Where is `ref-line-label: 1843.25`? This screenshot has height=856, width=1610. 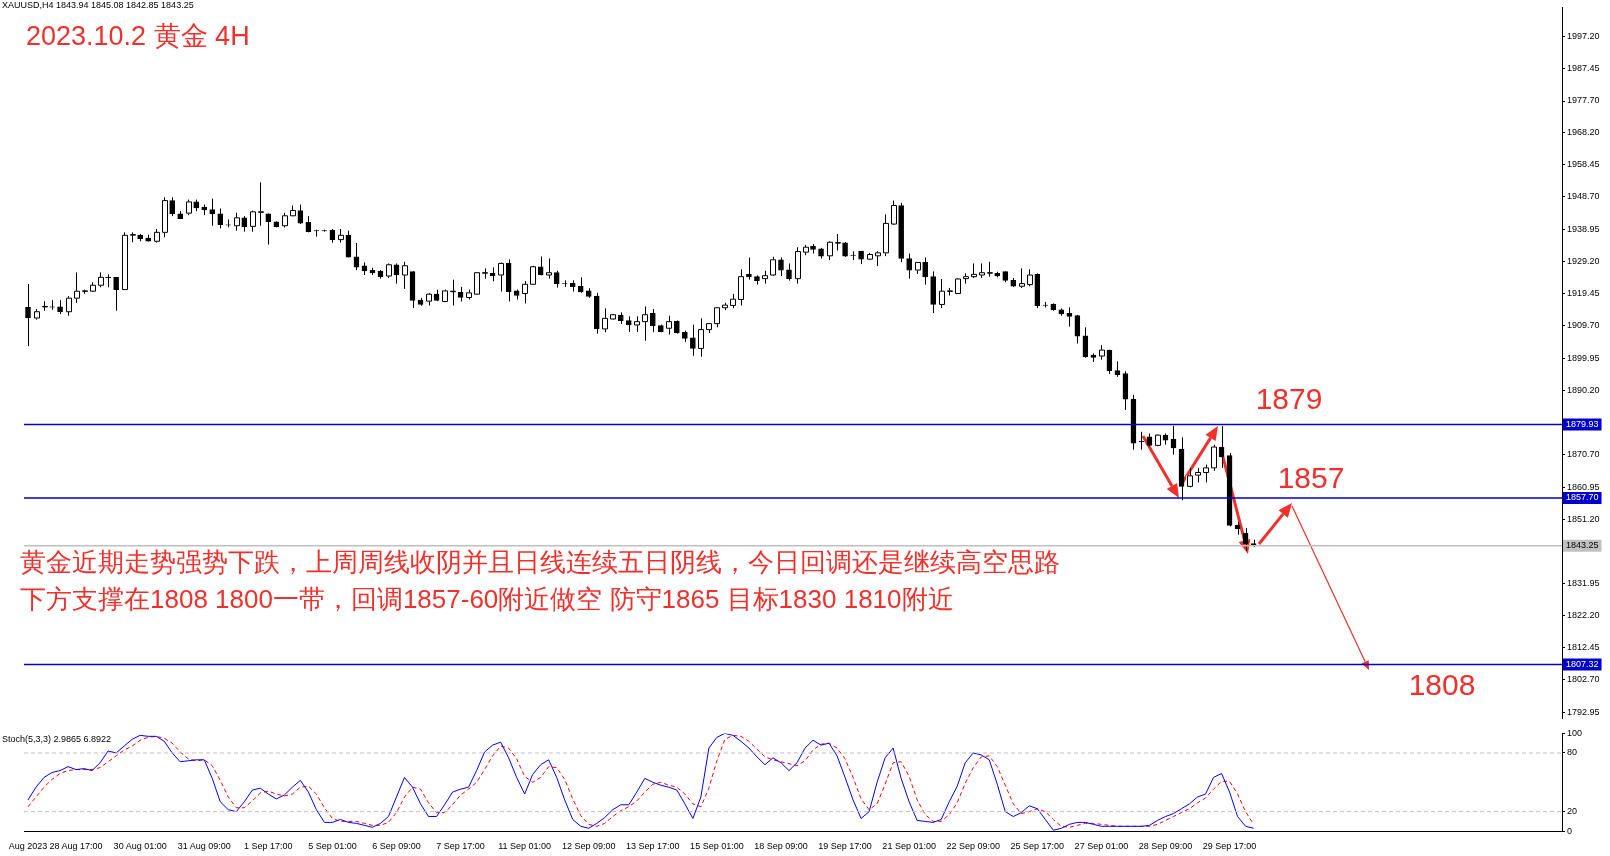
ref-line-label: 1843.25 is located at coordinates (1582, 545).